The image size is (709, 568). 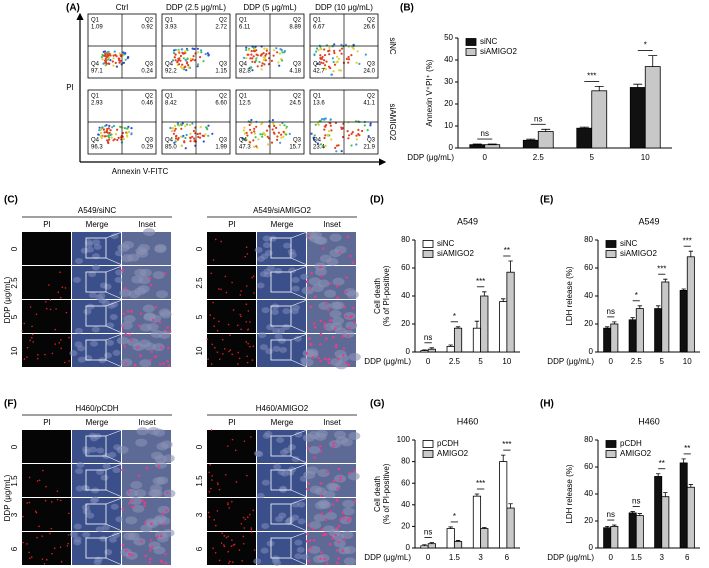 What do you see at coordinates (489, 41) in the screenshot?
I see `legend-label: siNC` at bounding box center [489, 41].